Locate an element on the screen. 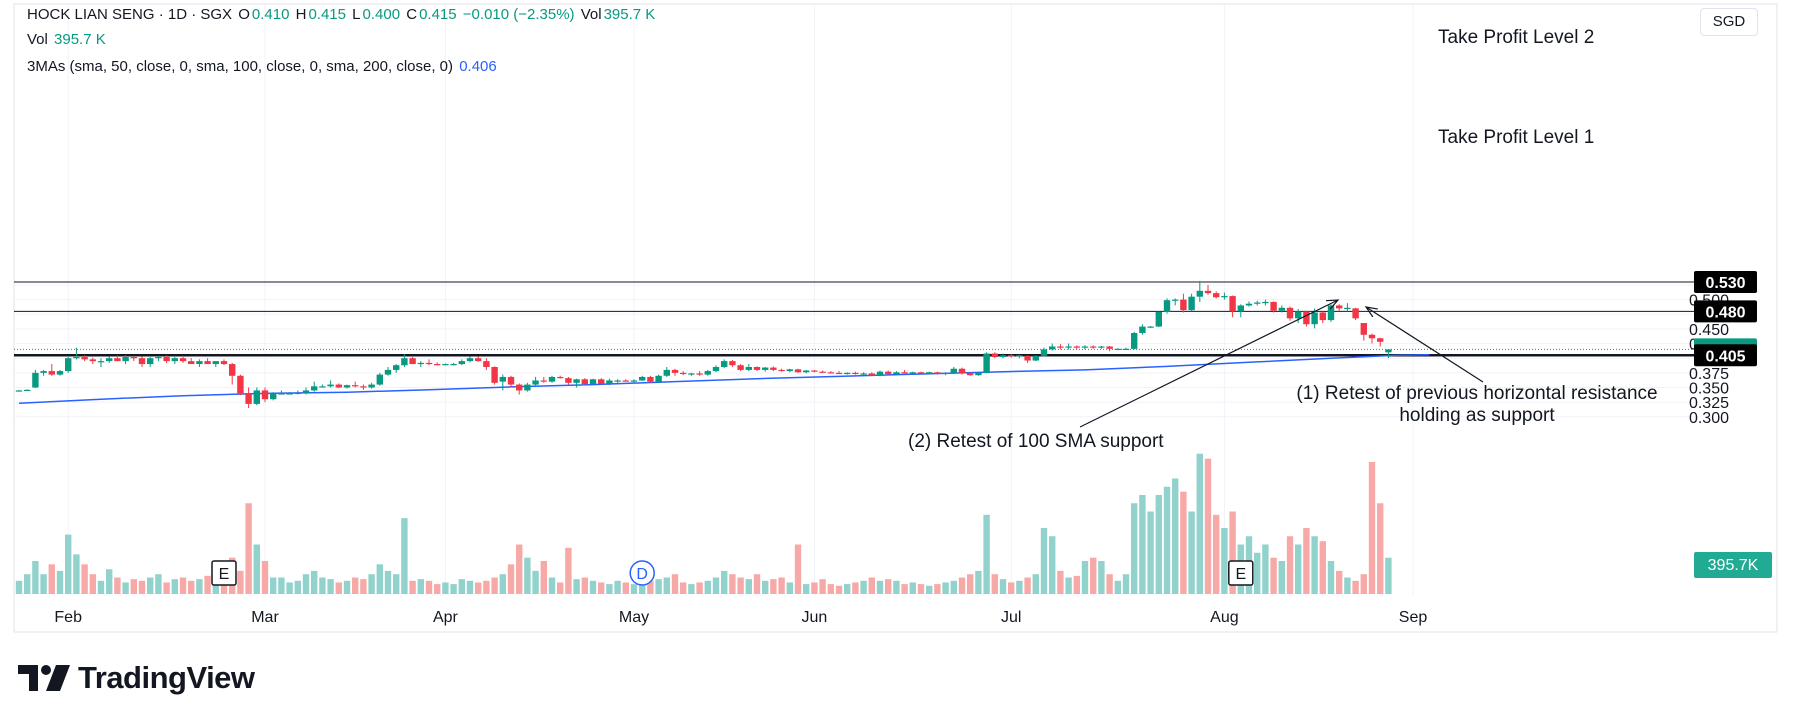 The image size is (1793, 725). volume-tag-bg is located at coordinates (1733, 565).